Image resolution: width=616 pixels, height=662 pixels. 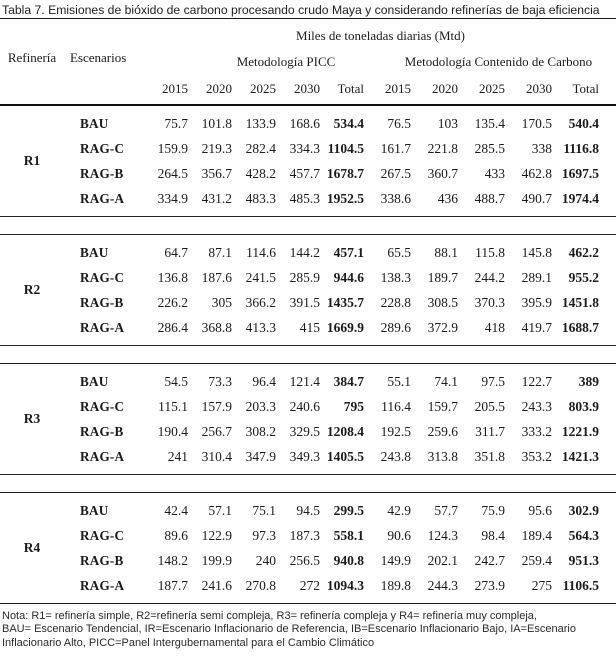 What do you see at coordinates (304, 173) in the screenshot?
I see `data-cell: 457.7` at bounding box center [304, 173].